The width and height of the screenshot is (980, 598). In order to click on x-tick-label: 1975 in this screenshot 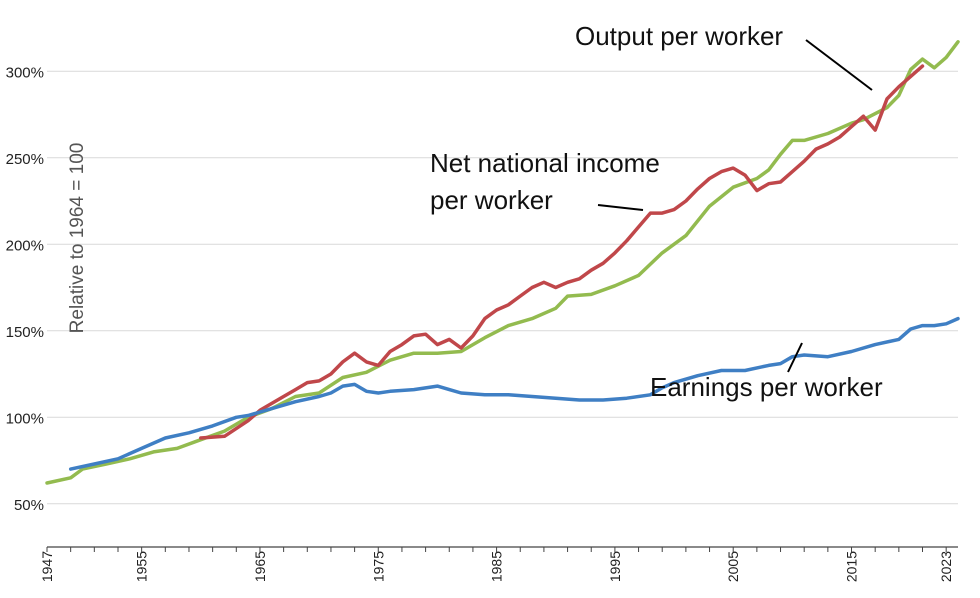, I will do `click(378, 566)`.